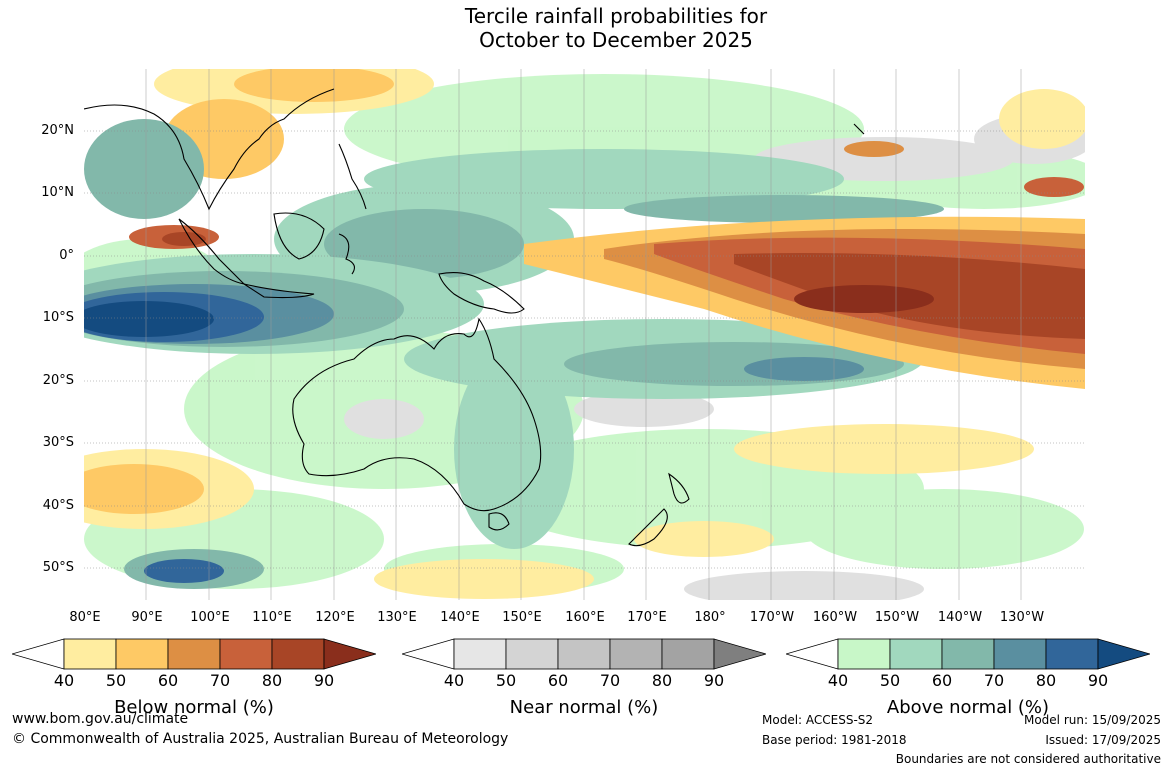 The height and width of the screenshot is (770, 1173). What do you see at coordinates (220, 680) in the screenshot?
I see `below-tick-70: 70` at bounding box center [220, 680].